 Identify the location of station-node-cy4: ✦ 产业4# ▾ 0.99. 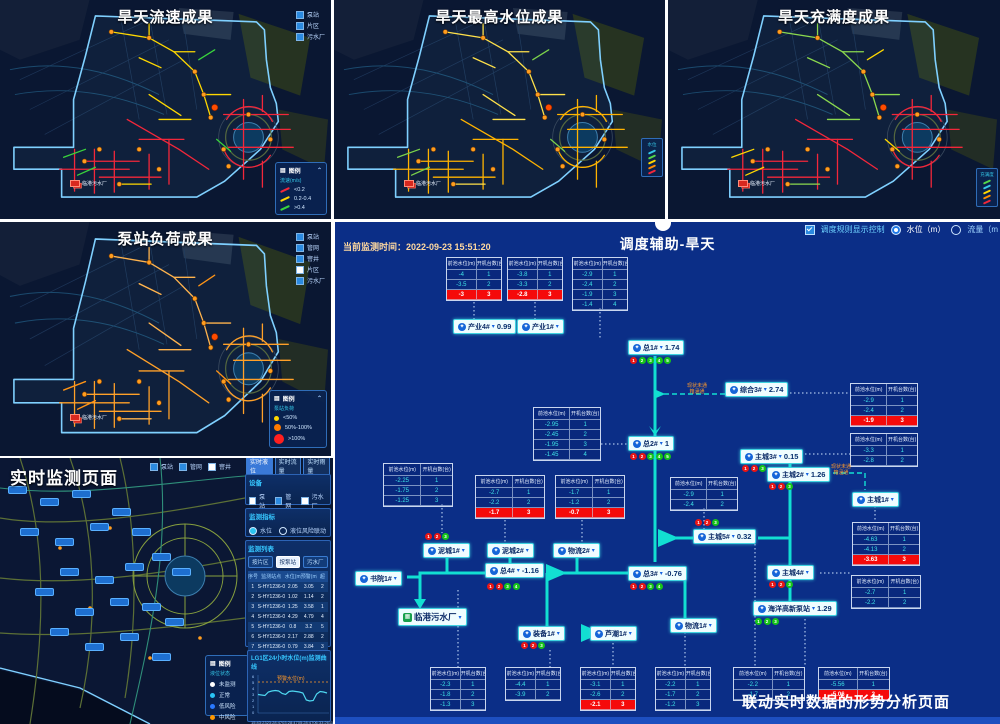
(485, 326).